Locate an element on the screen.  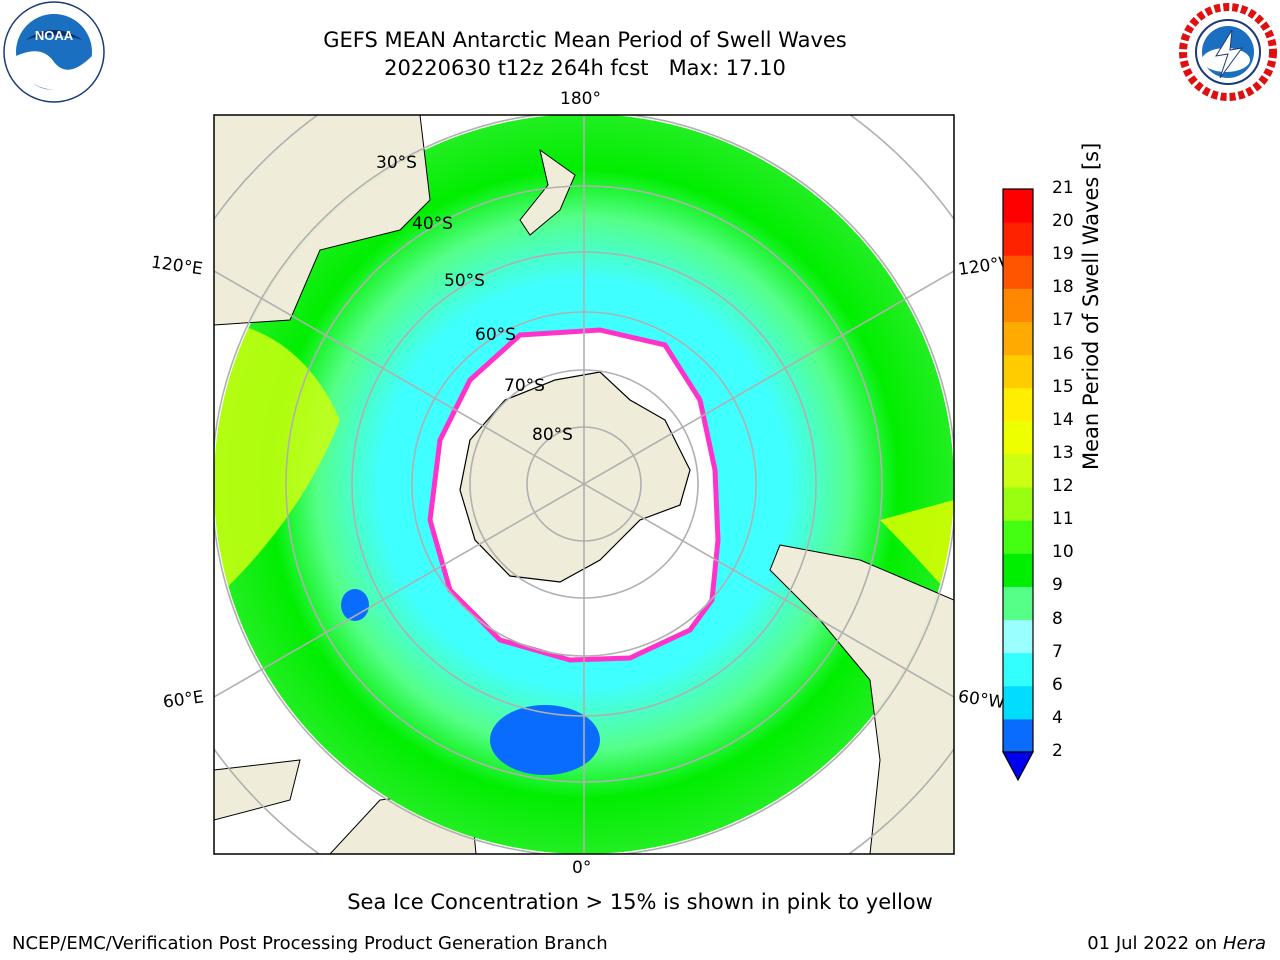
footer-date: 01 Jul 2022 on Hera is located at coordinates (1176, 943).